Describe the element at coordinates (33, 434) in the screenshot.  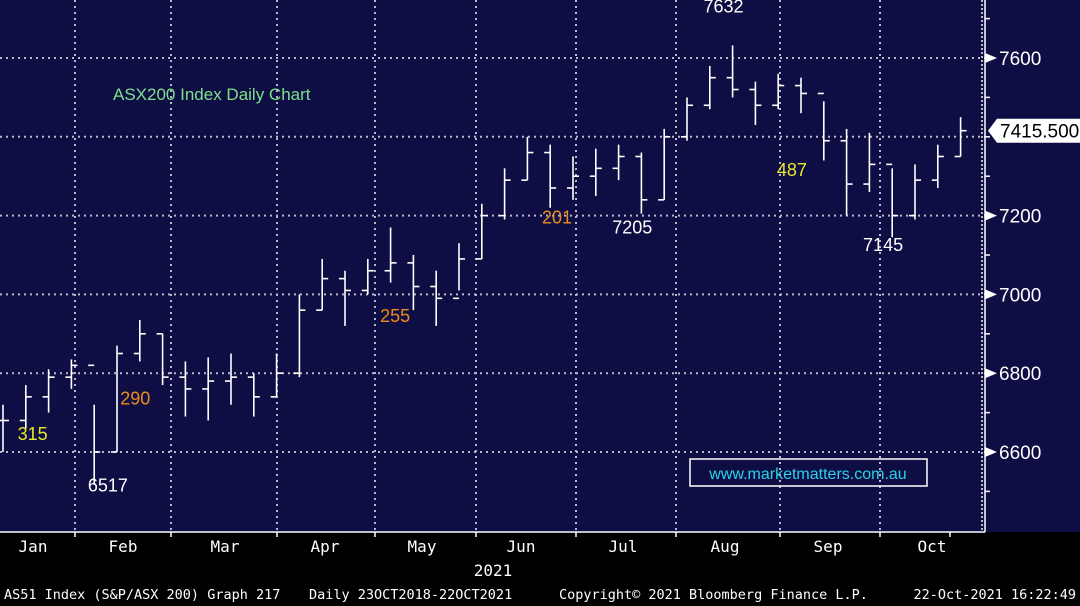
I see `annotation-label: 315` at that location.